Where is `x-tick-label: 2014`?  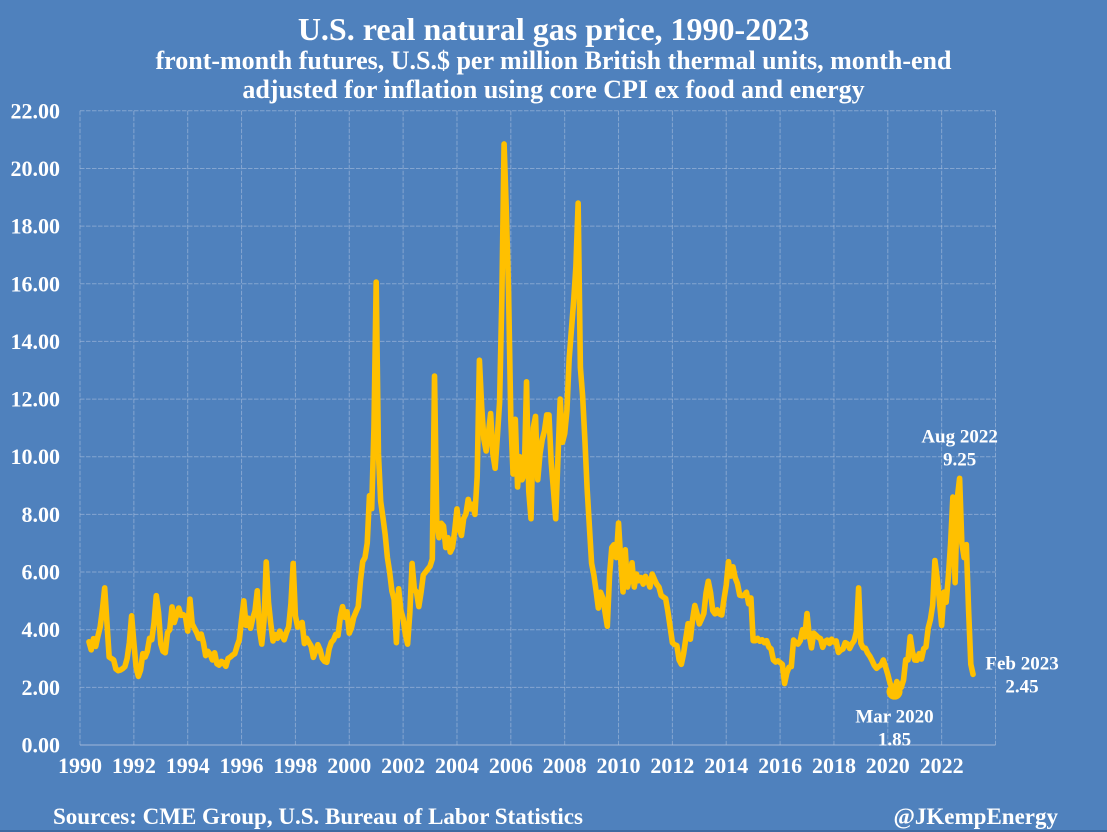 x-tick-label: 2014 is located at coordinates (726, 765).